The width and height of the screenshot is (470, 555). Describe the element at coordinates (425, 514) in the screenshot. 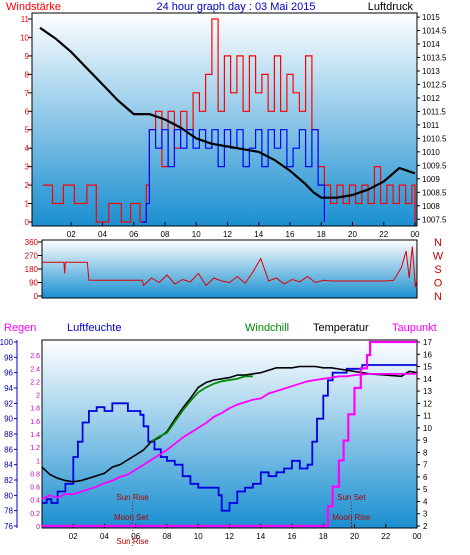

I see `temperature-y-tick-label: 3` at that location.